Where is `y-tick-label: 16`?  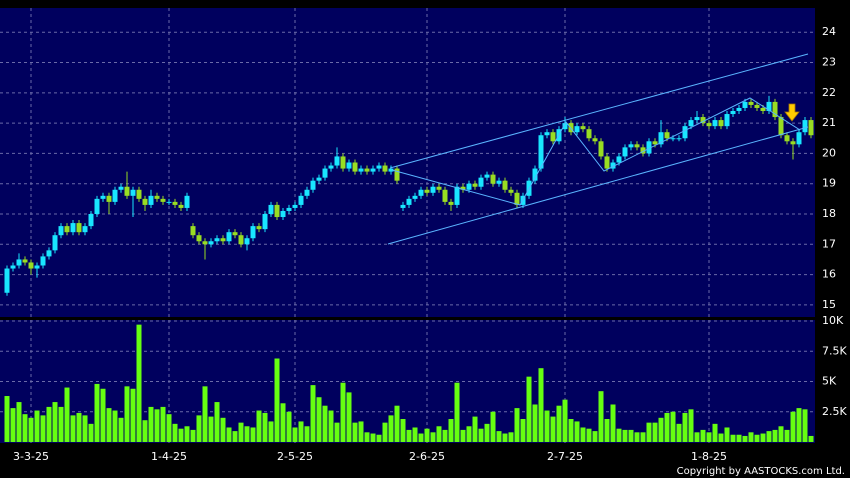 y-tick-label: 16 is located at coordinates (829, 274).